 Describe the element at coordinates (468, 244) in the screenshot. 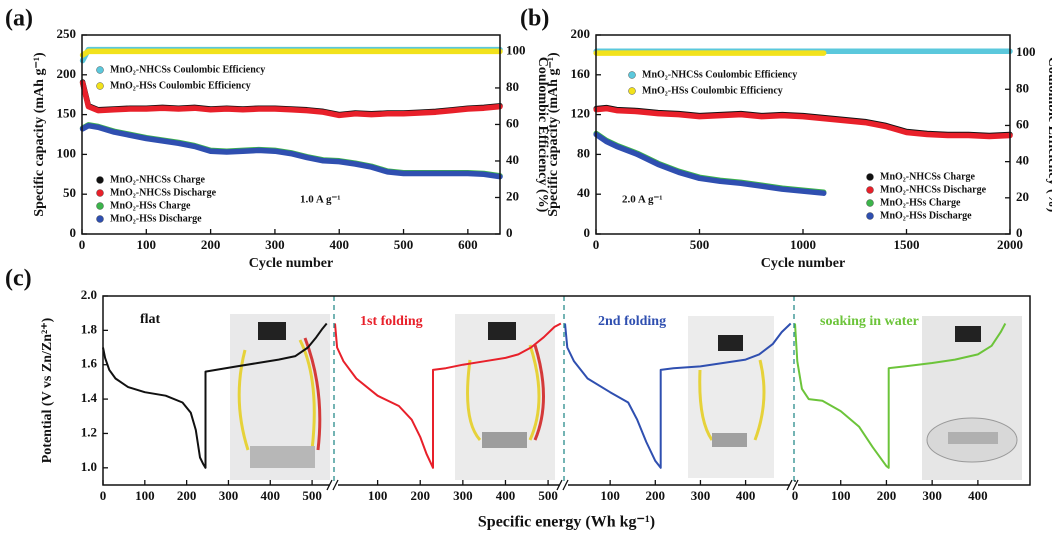

I see `x-tick-label: 600` at that location.